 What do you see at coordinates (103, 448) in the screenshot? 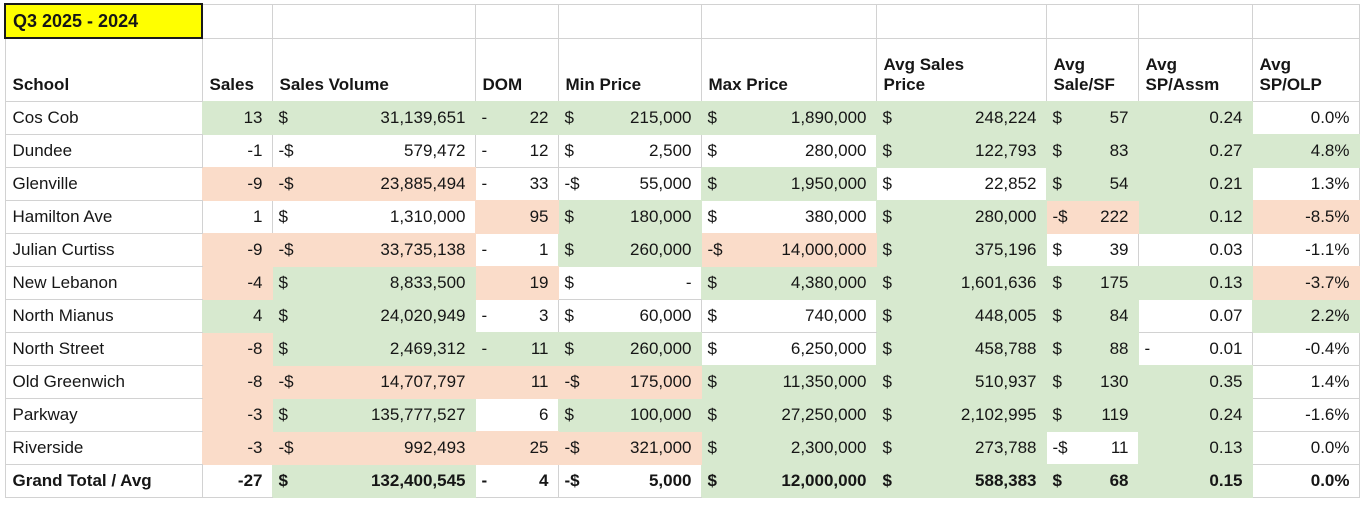
I see `cell-school: Riverside` at bounding box center [103, 448].